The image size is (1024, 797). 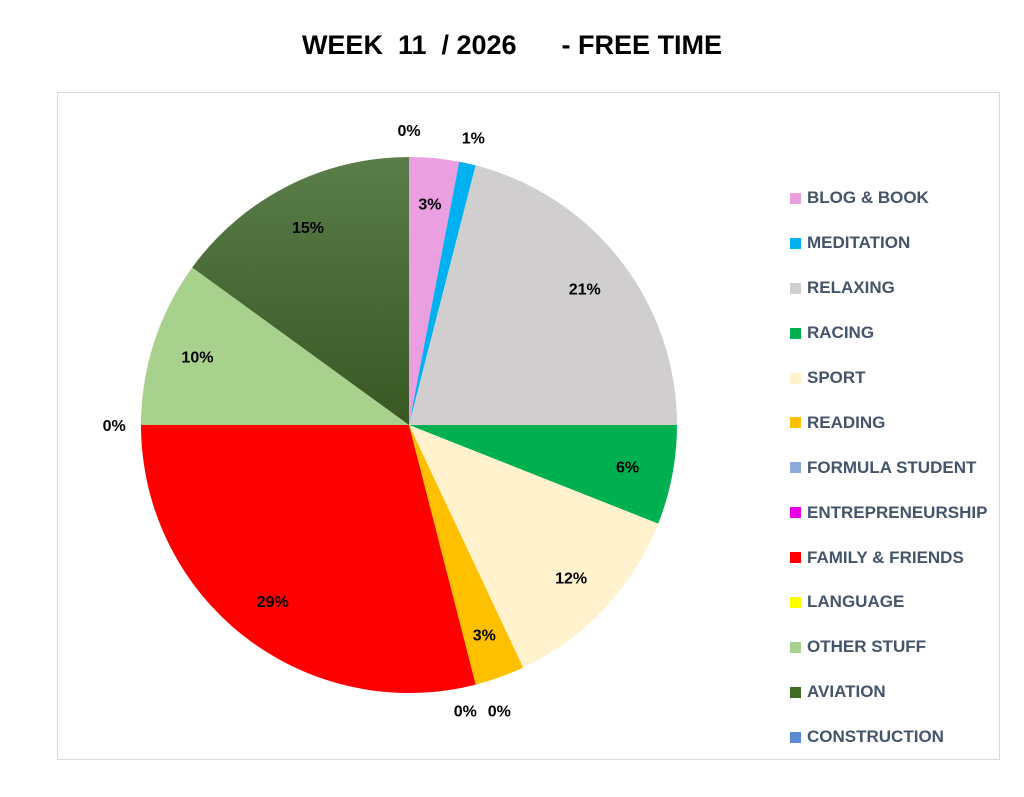 I want to click on legend-label: SPORT, so click(x=836, y=377).